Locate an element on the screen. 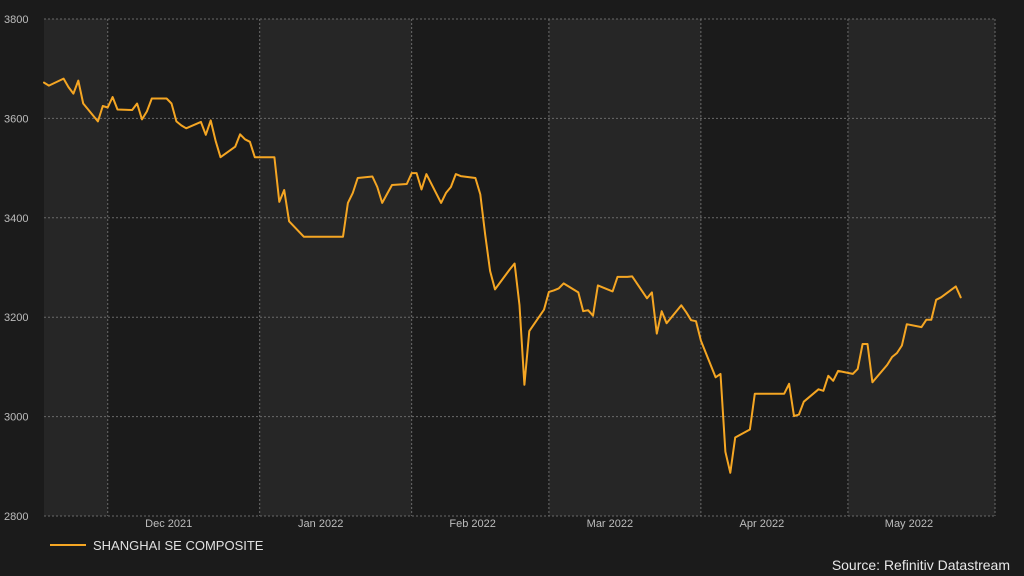 The image size is (1024, 576). y-tick-label: 3600 is located at coordinates (16, 119).